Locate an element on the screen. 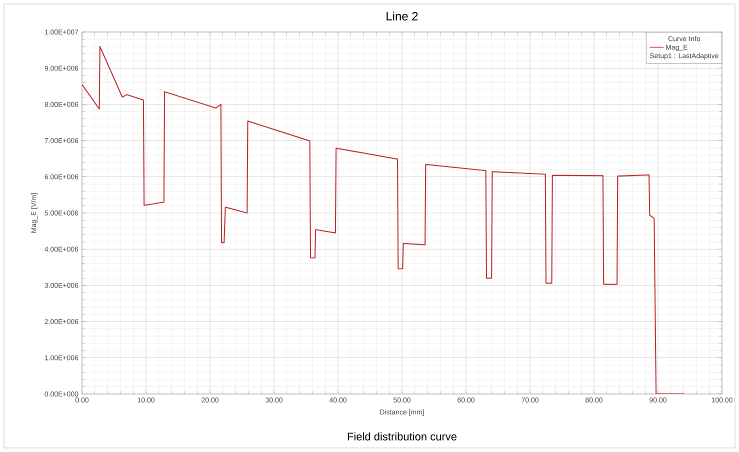 Image resolution: width=739 pixels, height=452 pixels. chart-title: Line 2 is located at coordinates (402, 16).